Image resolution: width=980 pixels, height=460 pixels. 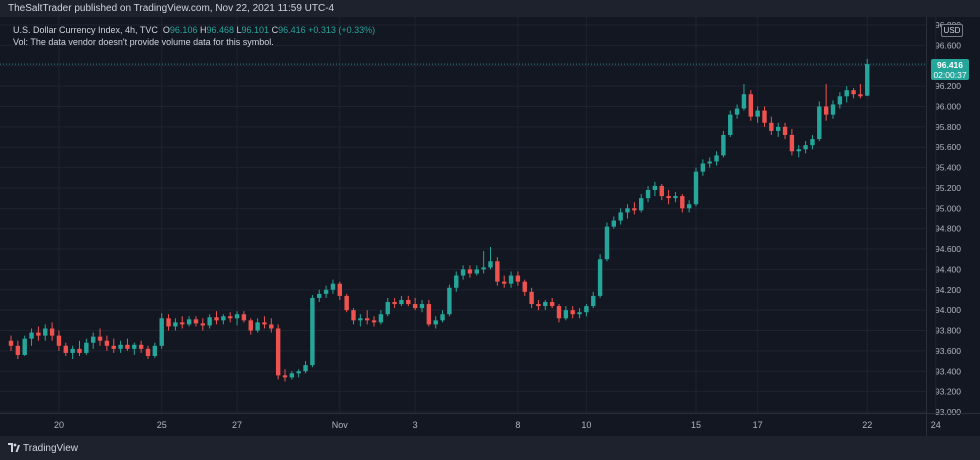 I want to click on y-tick-label: 95.000, so click(x=948, y=208).